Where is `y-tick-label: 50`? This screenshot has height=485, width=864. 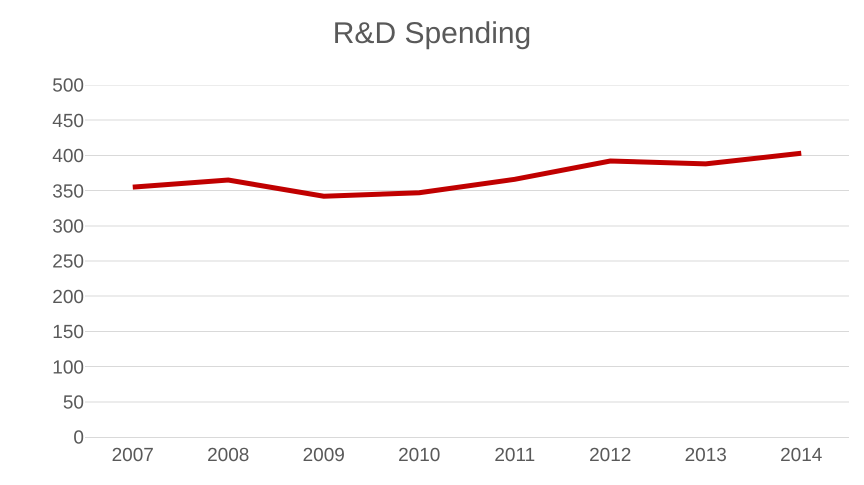 y-tick-label: 50 is located at coordinates (73, 403).